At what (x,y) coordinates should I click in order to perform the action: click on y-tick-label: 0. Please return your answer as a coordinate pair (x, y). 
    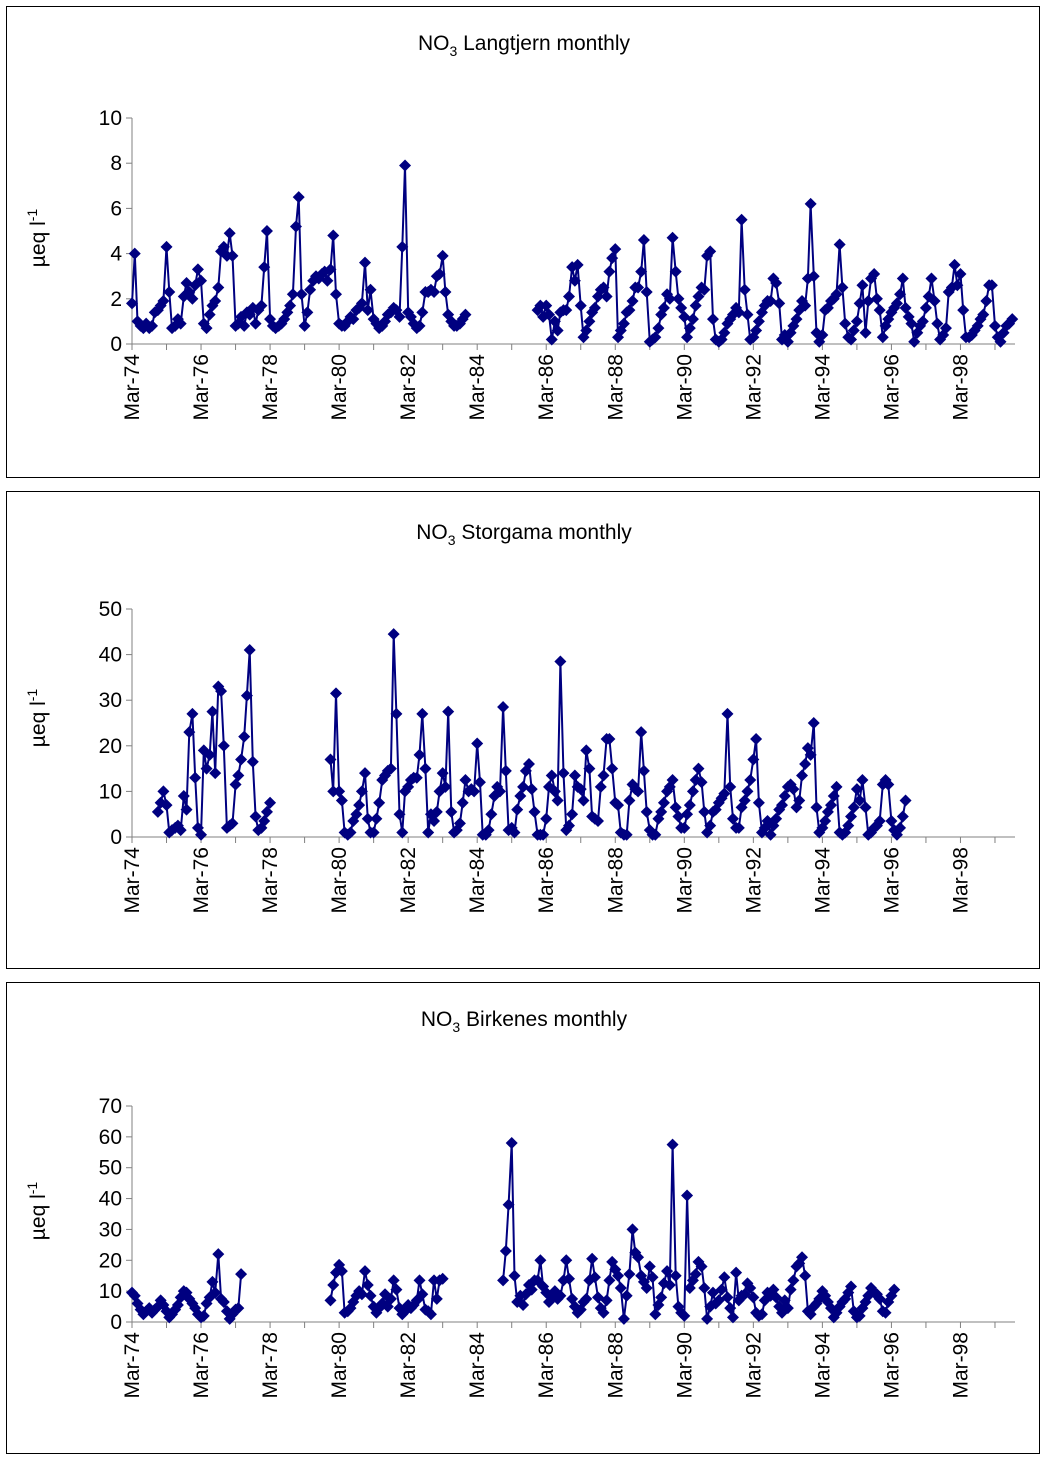
    Looking at the image, I should click on (116, 1322).